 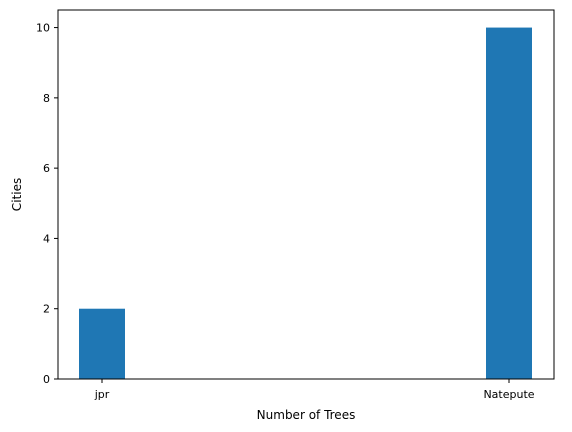 I want to click on x-tick-label: jpr, so click(x=102, y=394).